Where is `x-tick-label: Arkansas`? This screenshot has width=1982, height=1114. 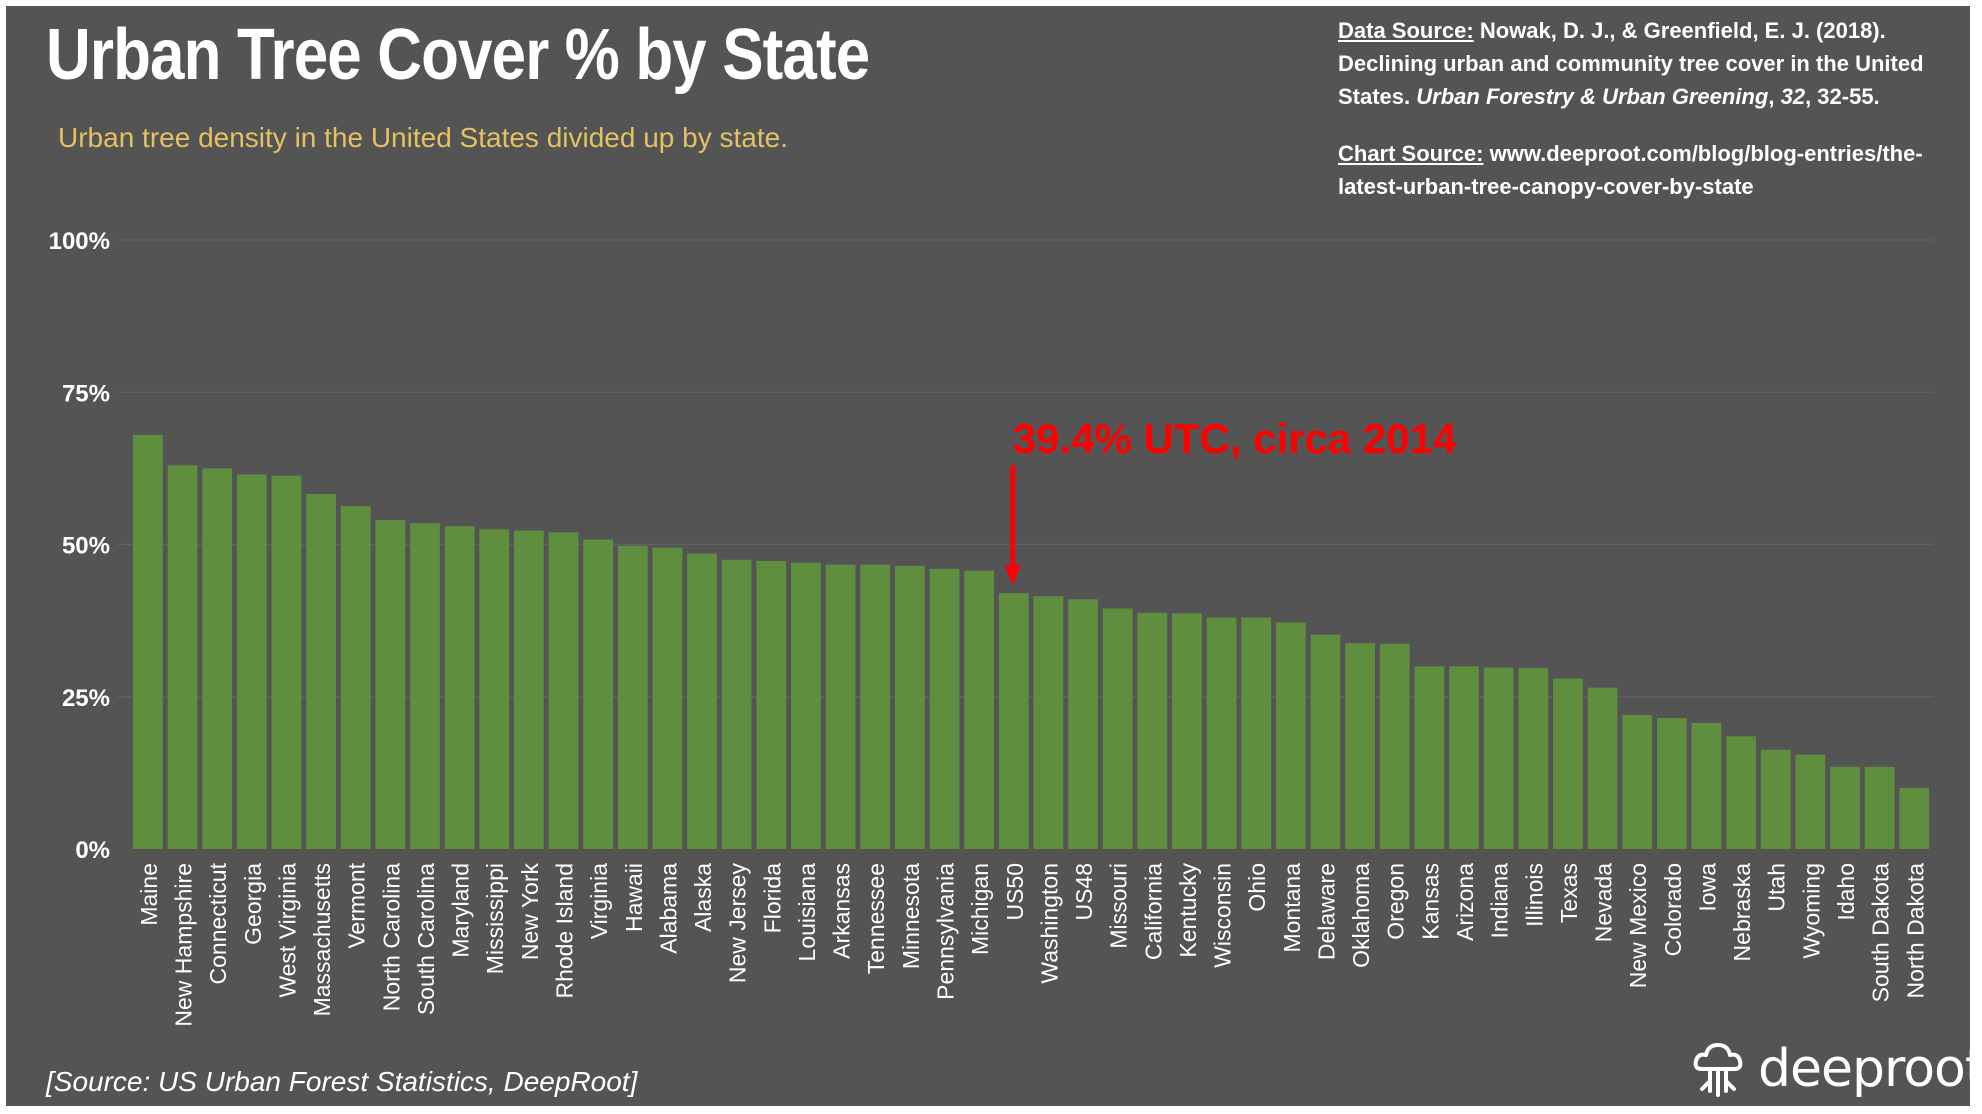 x-tick-label: Arkansas is located at coordinates (842, 911).